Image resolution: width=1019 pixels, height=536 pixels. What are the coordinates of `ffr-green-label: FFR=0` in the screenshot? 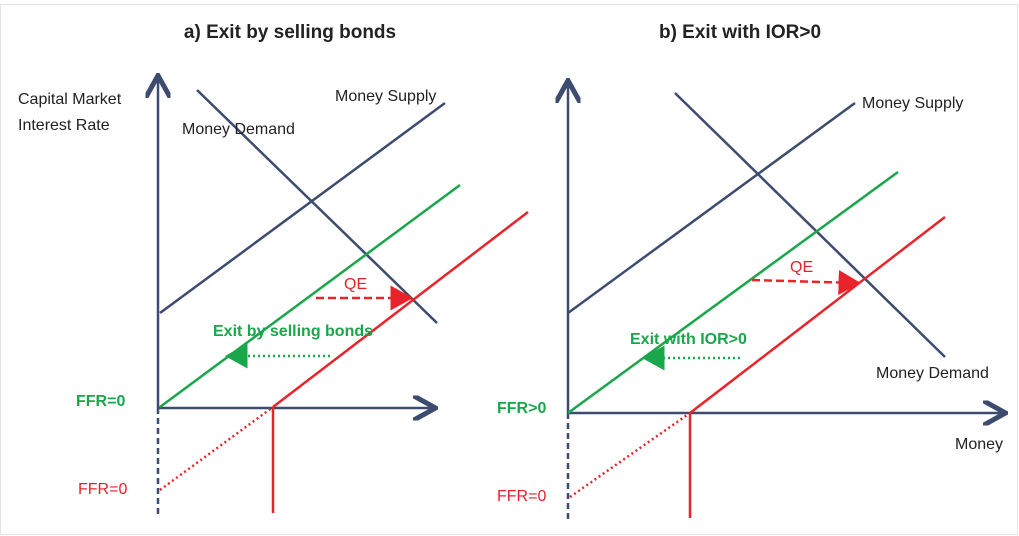 It's located at (100, 401).